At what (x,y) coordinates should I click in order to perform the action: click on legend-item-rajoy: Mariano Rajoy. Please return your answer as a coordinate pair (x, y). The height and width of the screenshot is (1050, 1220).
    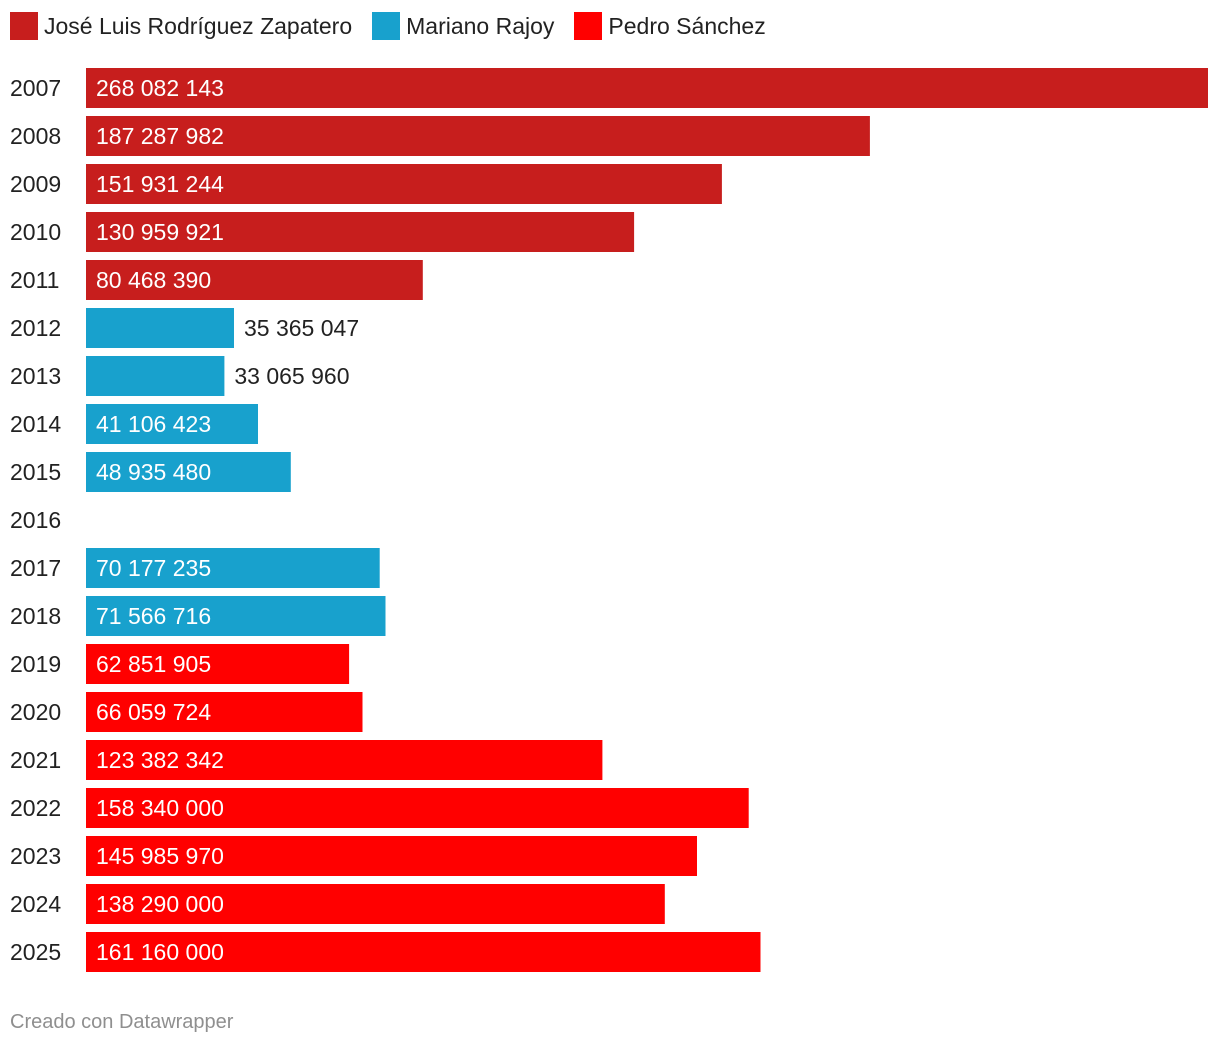
    Looking at the image, I should click on (463, 26).